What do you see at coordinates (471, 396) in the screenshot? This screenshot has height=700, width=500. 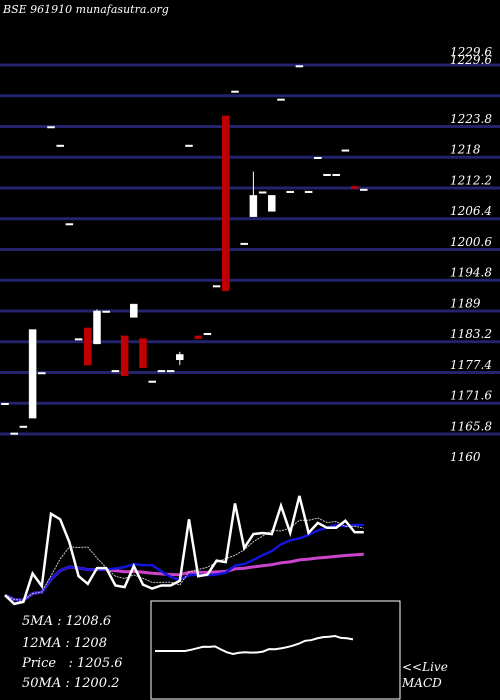 I see `y-tick-label: 1171.6` at bounding box center [471, 396].